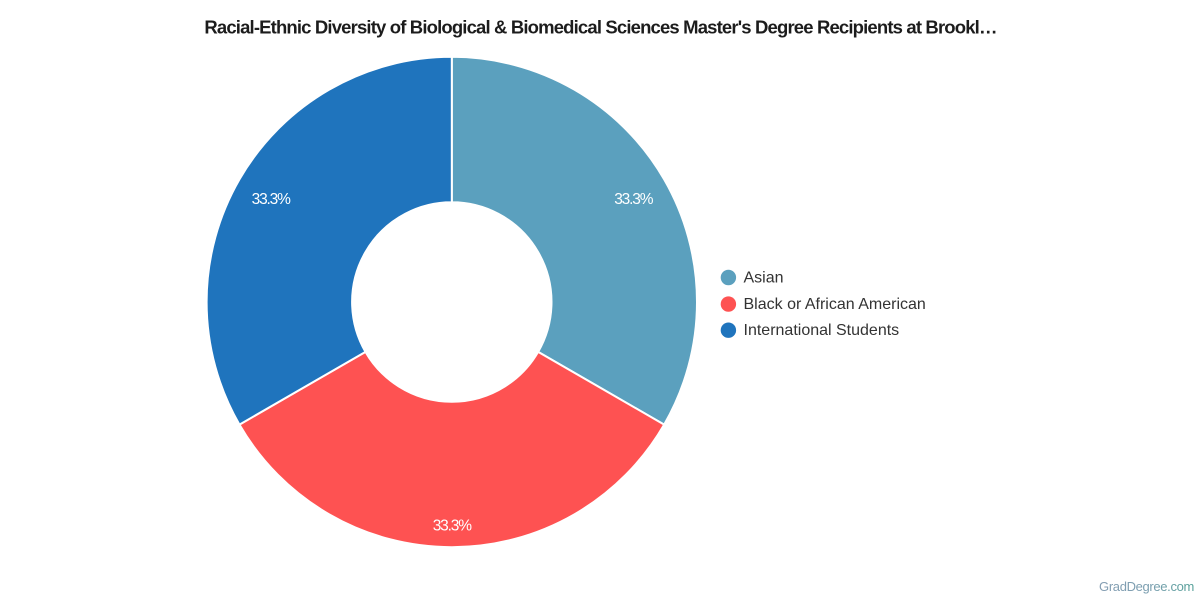 This screenshot has height=600, width=1200. Describe the element at coordinates (835, 304) in the screenshot. I see `svg-text: Black or African American` at that location.